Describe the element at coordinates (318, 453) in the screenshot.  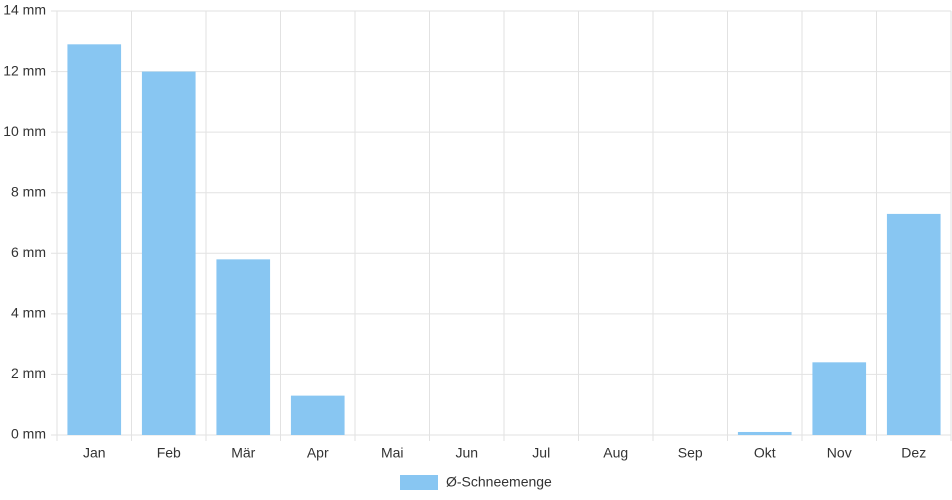
I see `x-tick-label: Apr` at that location.